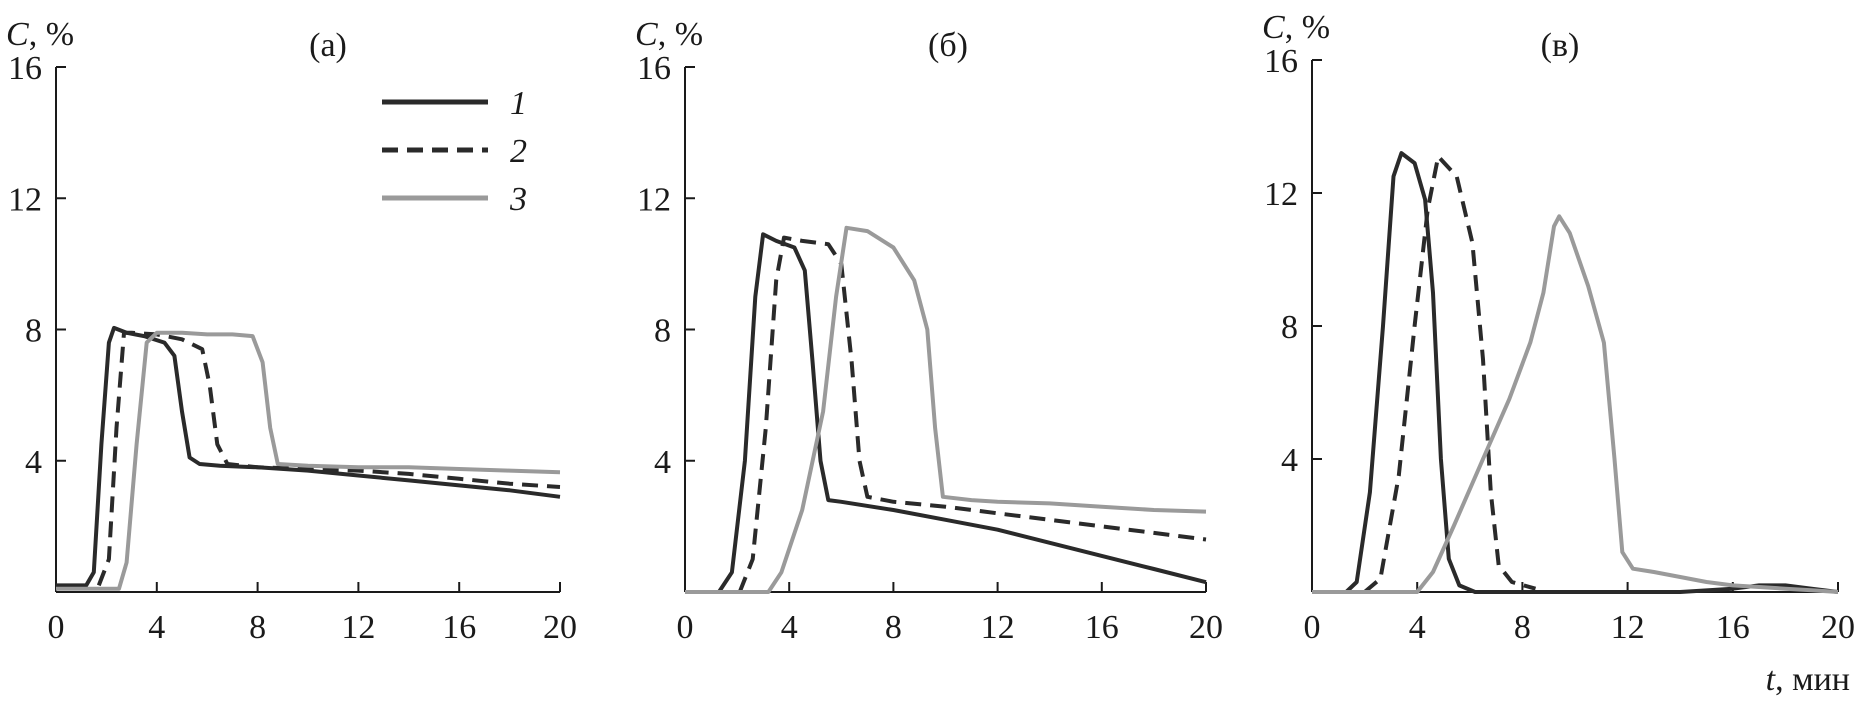 This screenshot has height=702, width=1859. Describe the element at coordinates (1560, 45) in the screenshot. I see `panel-label: (в)` at that location.